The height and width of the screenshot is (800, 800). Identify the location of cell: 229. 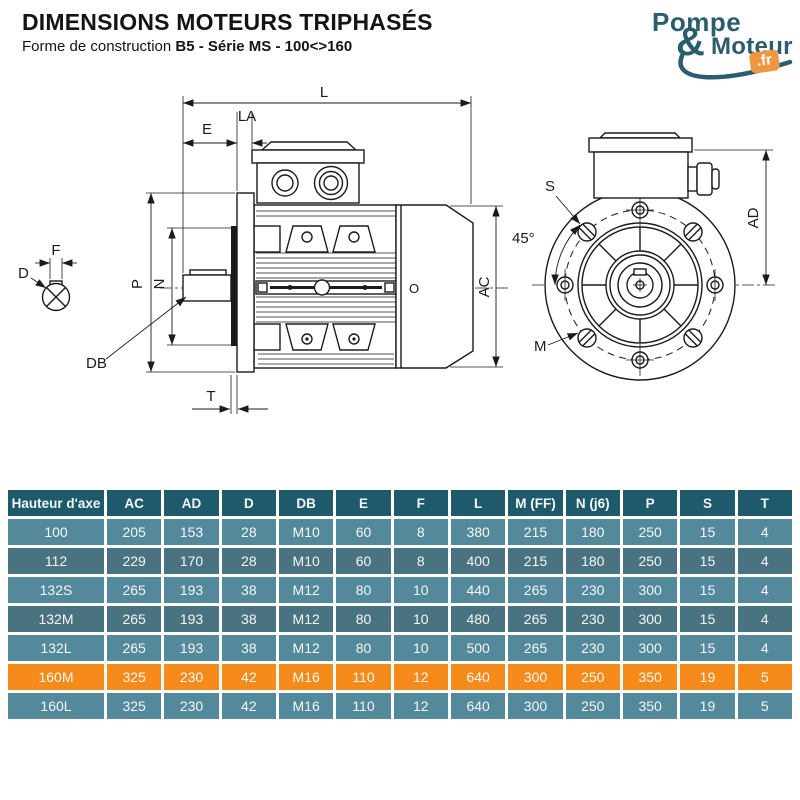
(134, 561).